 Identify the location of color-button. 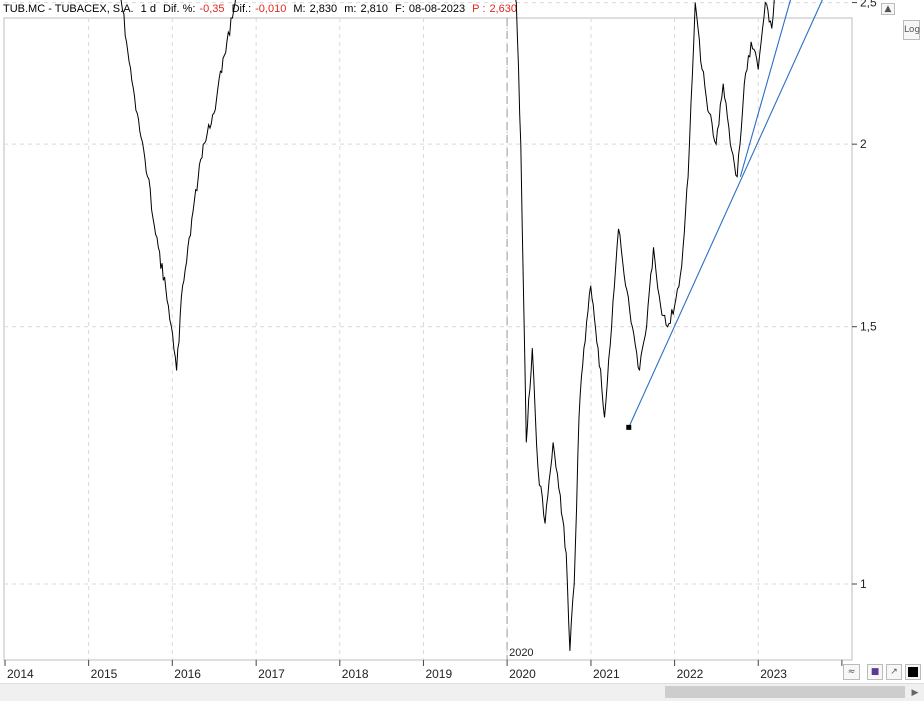
(913, 672).